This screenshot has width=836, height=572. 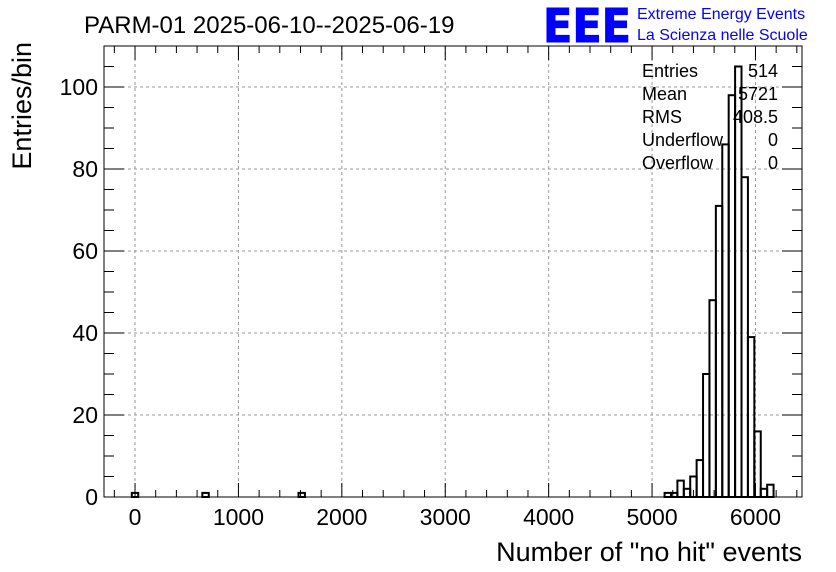 I want to click on stats-label: Mean, so click(x=664, y=94).